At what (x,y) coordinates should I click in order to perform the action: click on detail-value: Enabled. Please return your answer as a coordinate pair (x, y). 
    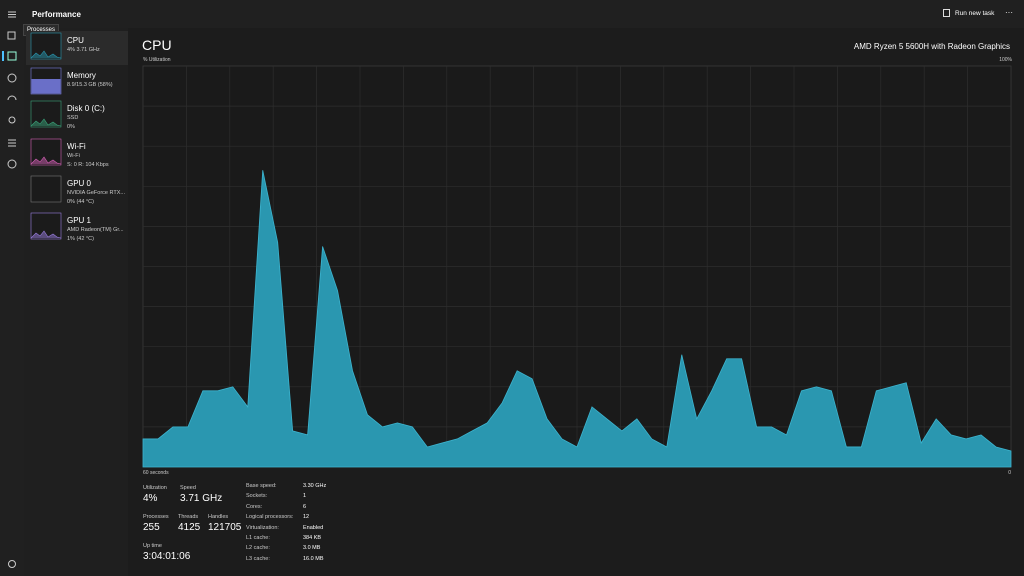
    Looking at the image, I should click on (313, 527).